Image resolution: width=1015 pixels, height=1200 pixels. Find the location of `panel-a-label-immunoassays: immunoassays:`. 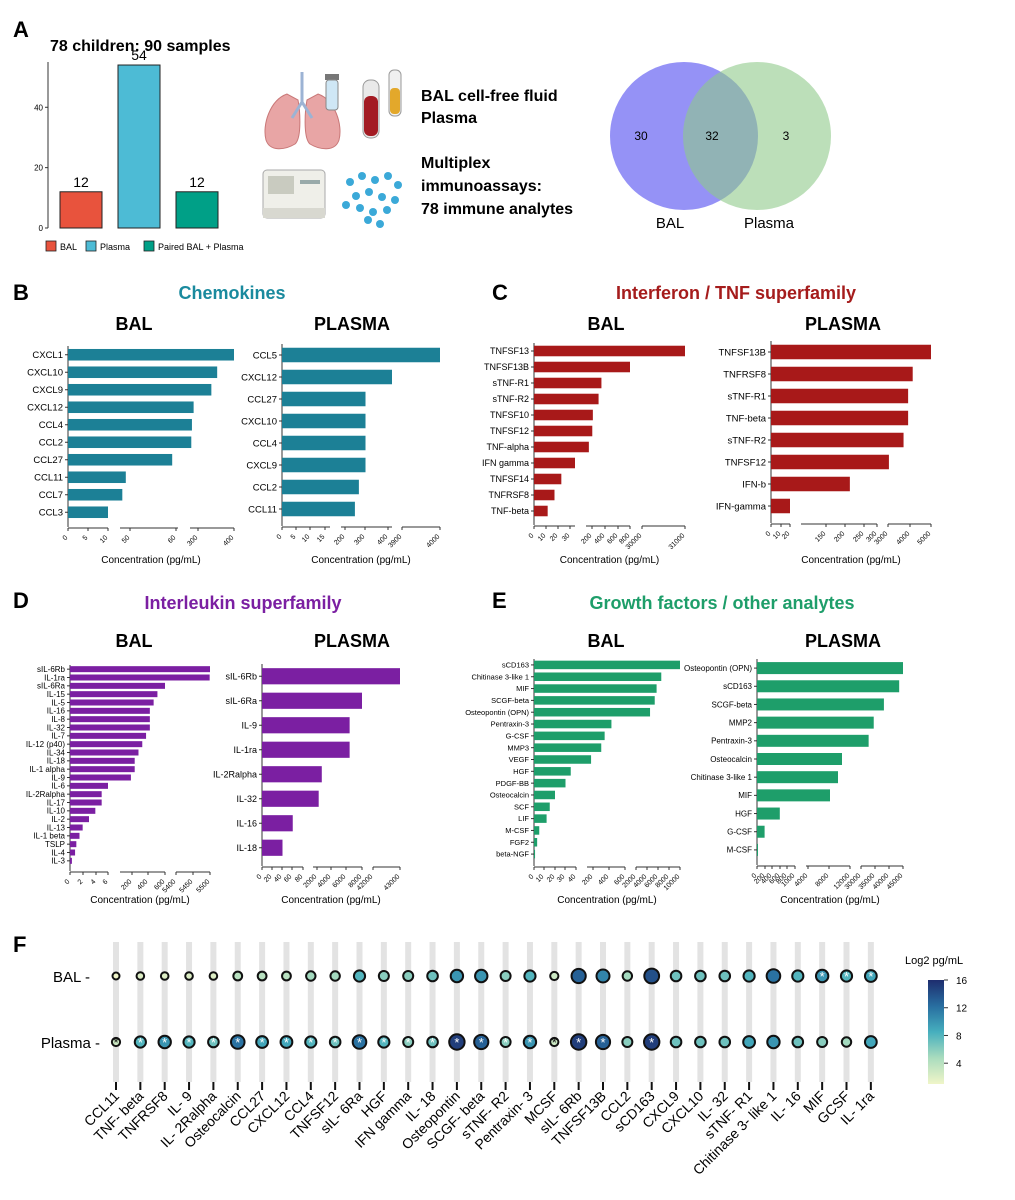

panel-a-label-immunoassays: immunoassays: is located at coordinates (481, 186).